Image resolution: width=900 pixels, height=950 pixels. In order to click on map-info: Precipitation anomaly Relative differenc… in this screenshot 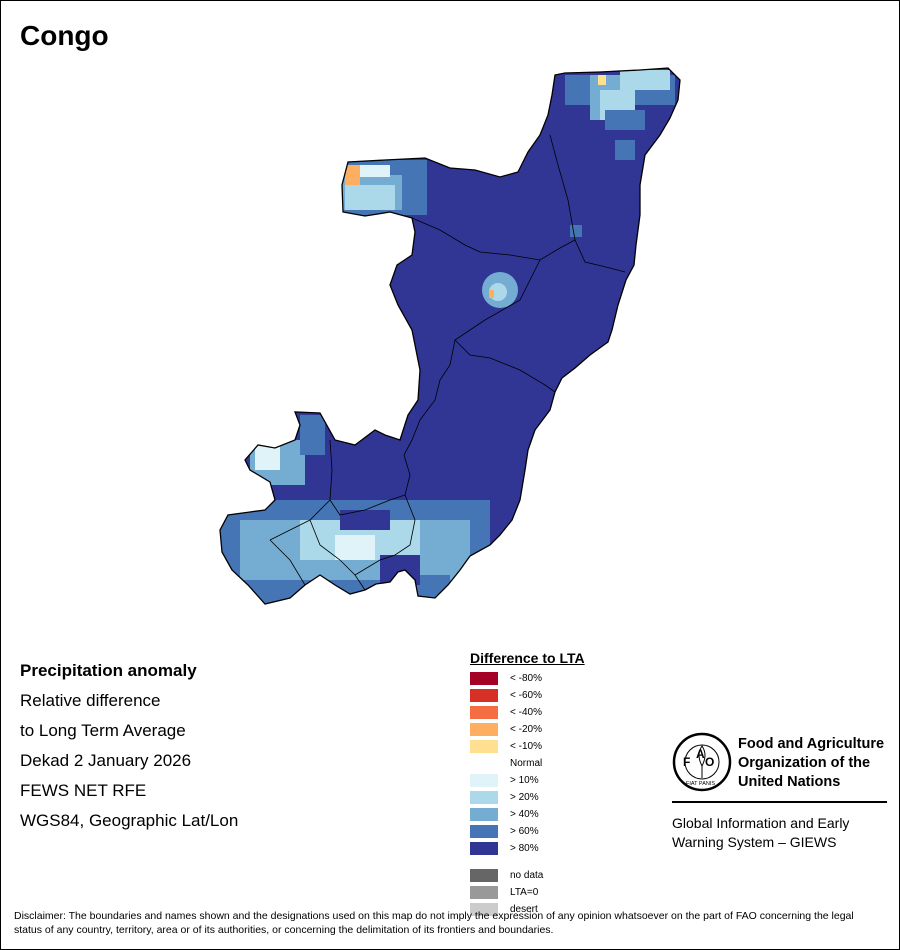, I will do `click(129, 746)`.